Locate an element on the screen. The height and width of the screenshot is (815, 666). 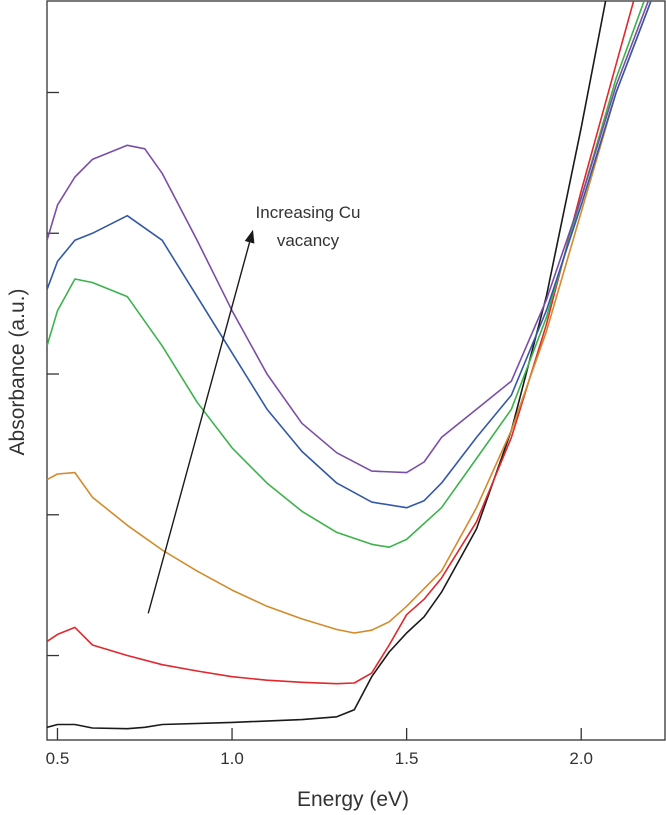
y-ticks is located at coordinates (53, 374).